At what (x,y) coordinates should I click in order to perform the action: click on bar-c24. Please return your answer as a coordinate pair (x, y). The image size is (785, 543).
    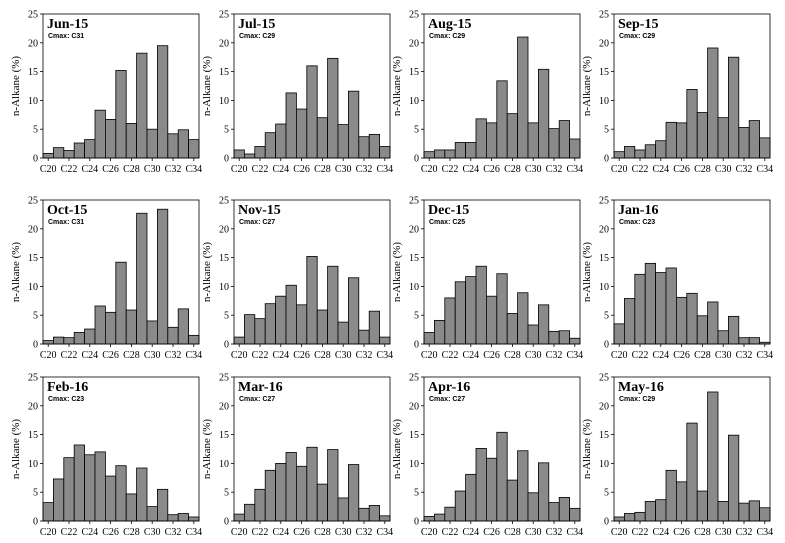
    Looking at the image, I should click on (661, 149).